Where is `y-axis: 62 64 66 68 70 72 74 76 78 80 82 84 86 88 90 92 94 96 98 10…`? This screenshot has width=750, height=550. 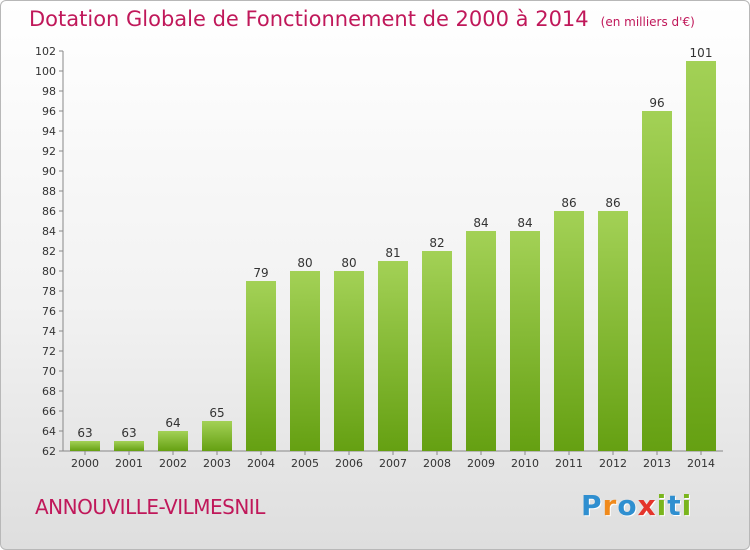 y-axis: 62 64 66 68 70 72 74 76 78 80 82 84 86 88 90 92 94 96 98 10… is located at coordinates (49, 251).